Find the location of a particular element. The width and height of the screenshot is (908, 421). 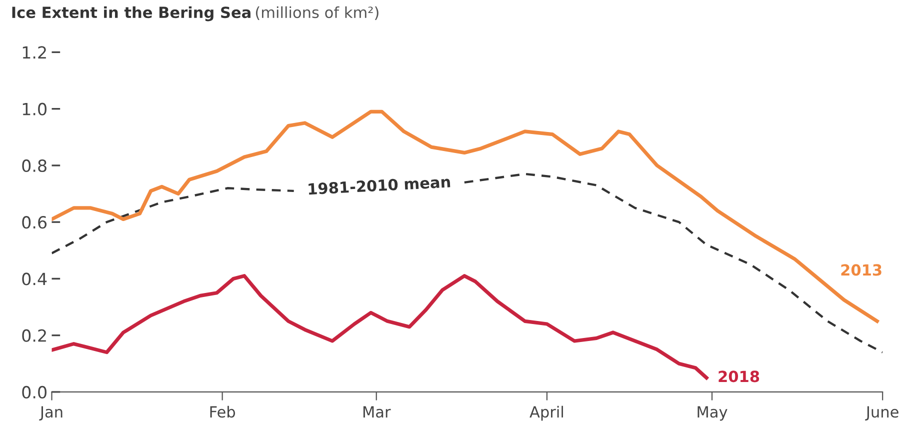

y-tick-label: 1.0 is located at coordinates (34, 109).